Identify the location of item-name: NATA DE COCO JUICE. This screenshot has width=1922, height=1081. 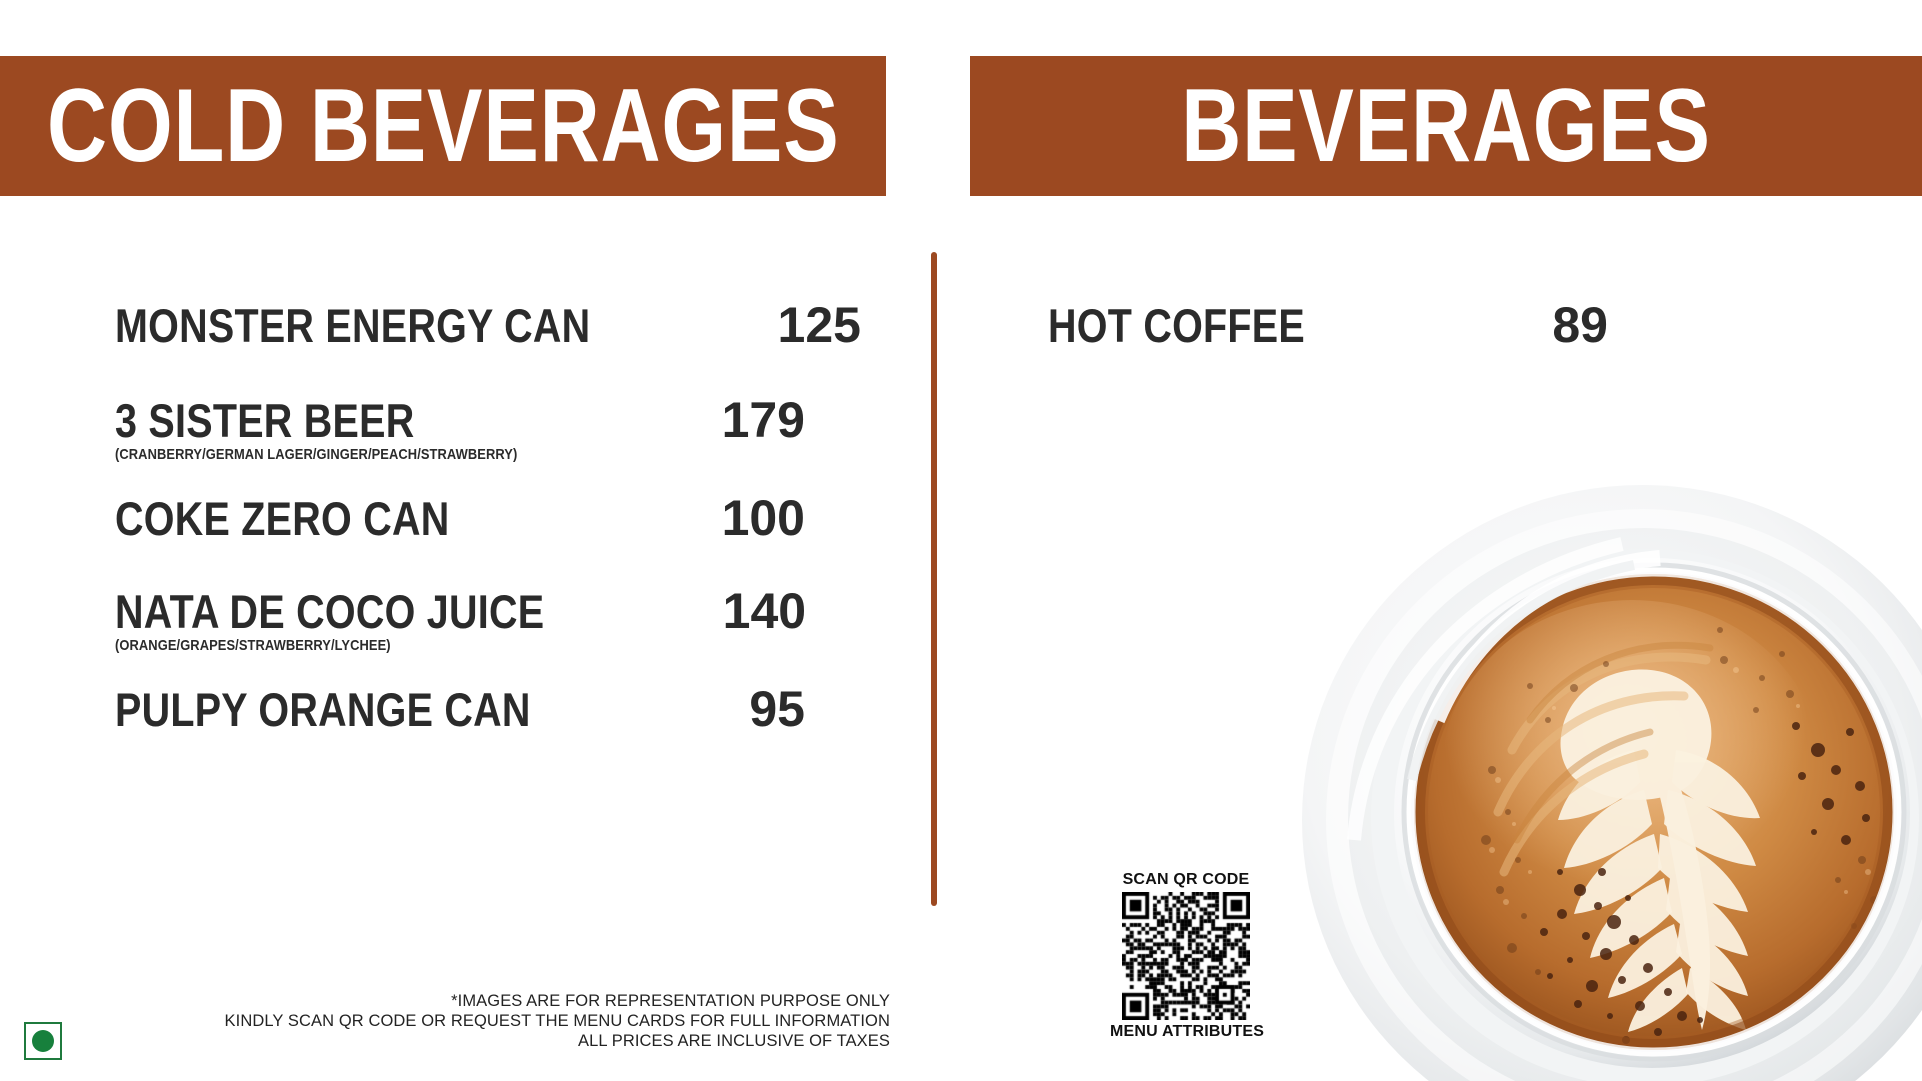
(330, 611).